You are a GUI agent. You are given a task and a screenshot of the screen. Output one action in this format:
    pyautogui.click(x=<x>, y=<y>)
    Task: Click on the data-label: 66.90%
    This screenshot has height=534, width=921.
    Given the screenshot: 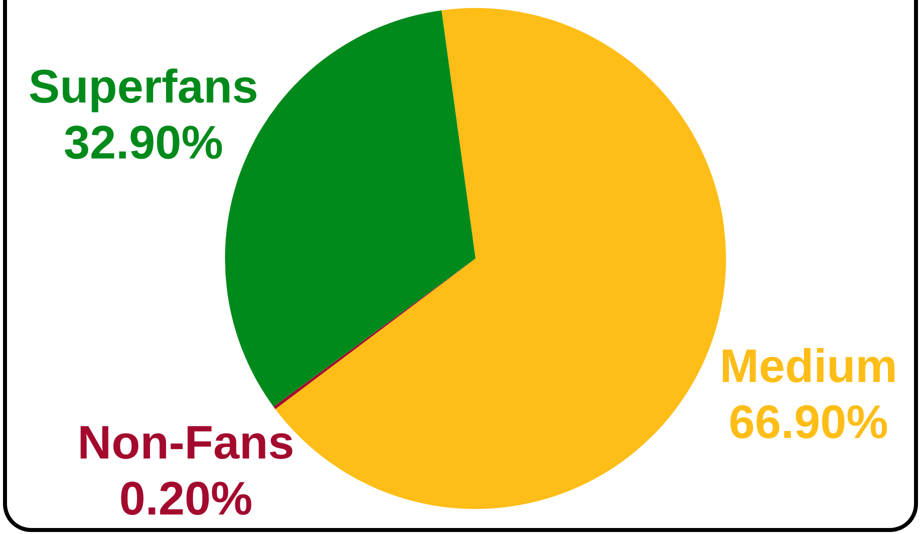 What is the action you would take?
    pyautogui.click(x=808, y=421)
    